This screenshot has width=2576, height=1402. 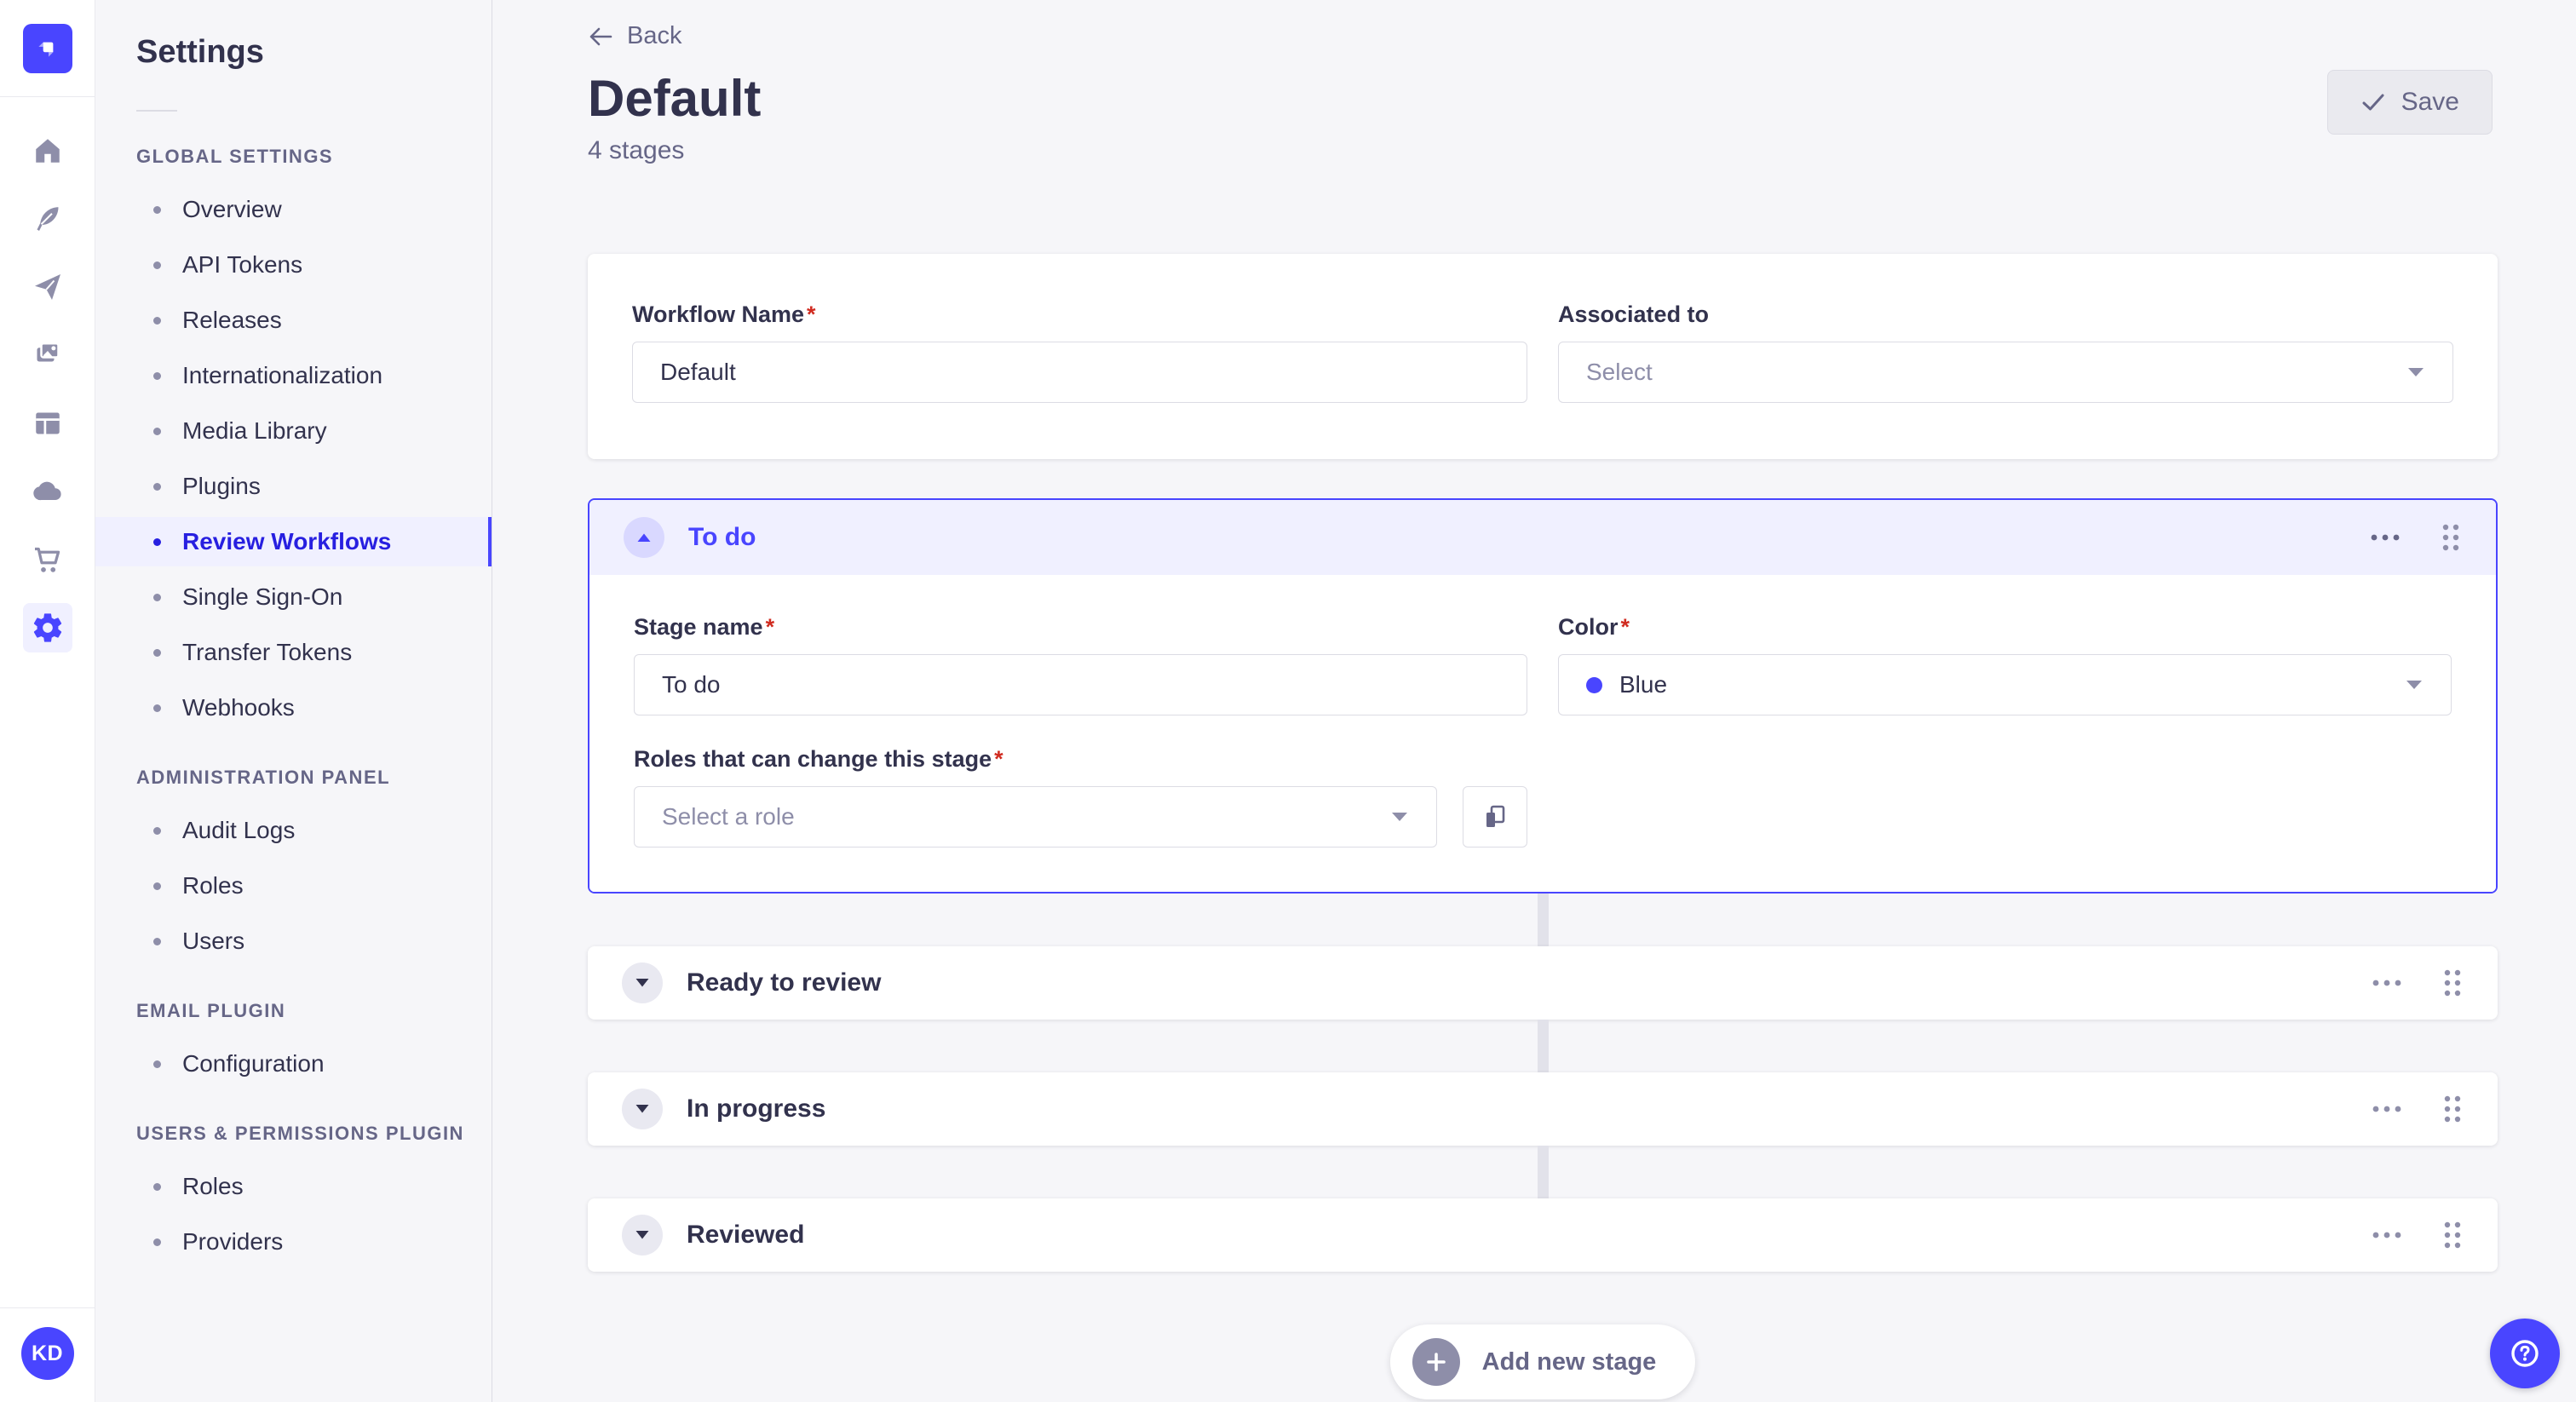 I want to click on stage-color-value: Blue, so click(x=1644, y=684).